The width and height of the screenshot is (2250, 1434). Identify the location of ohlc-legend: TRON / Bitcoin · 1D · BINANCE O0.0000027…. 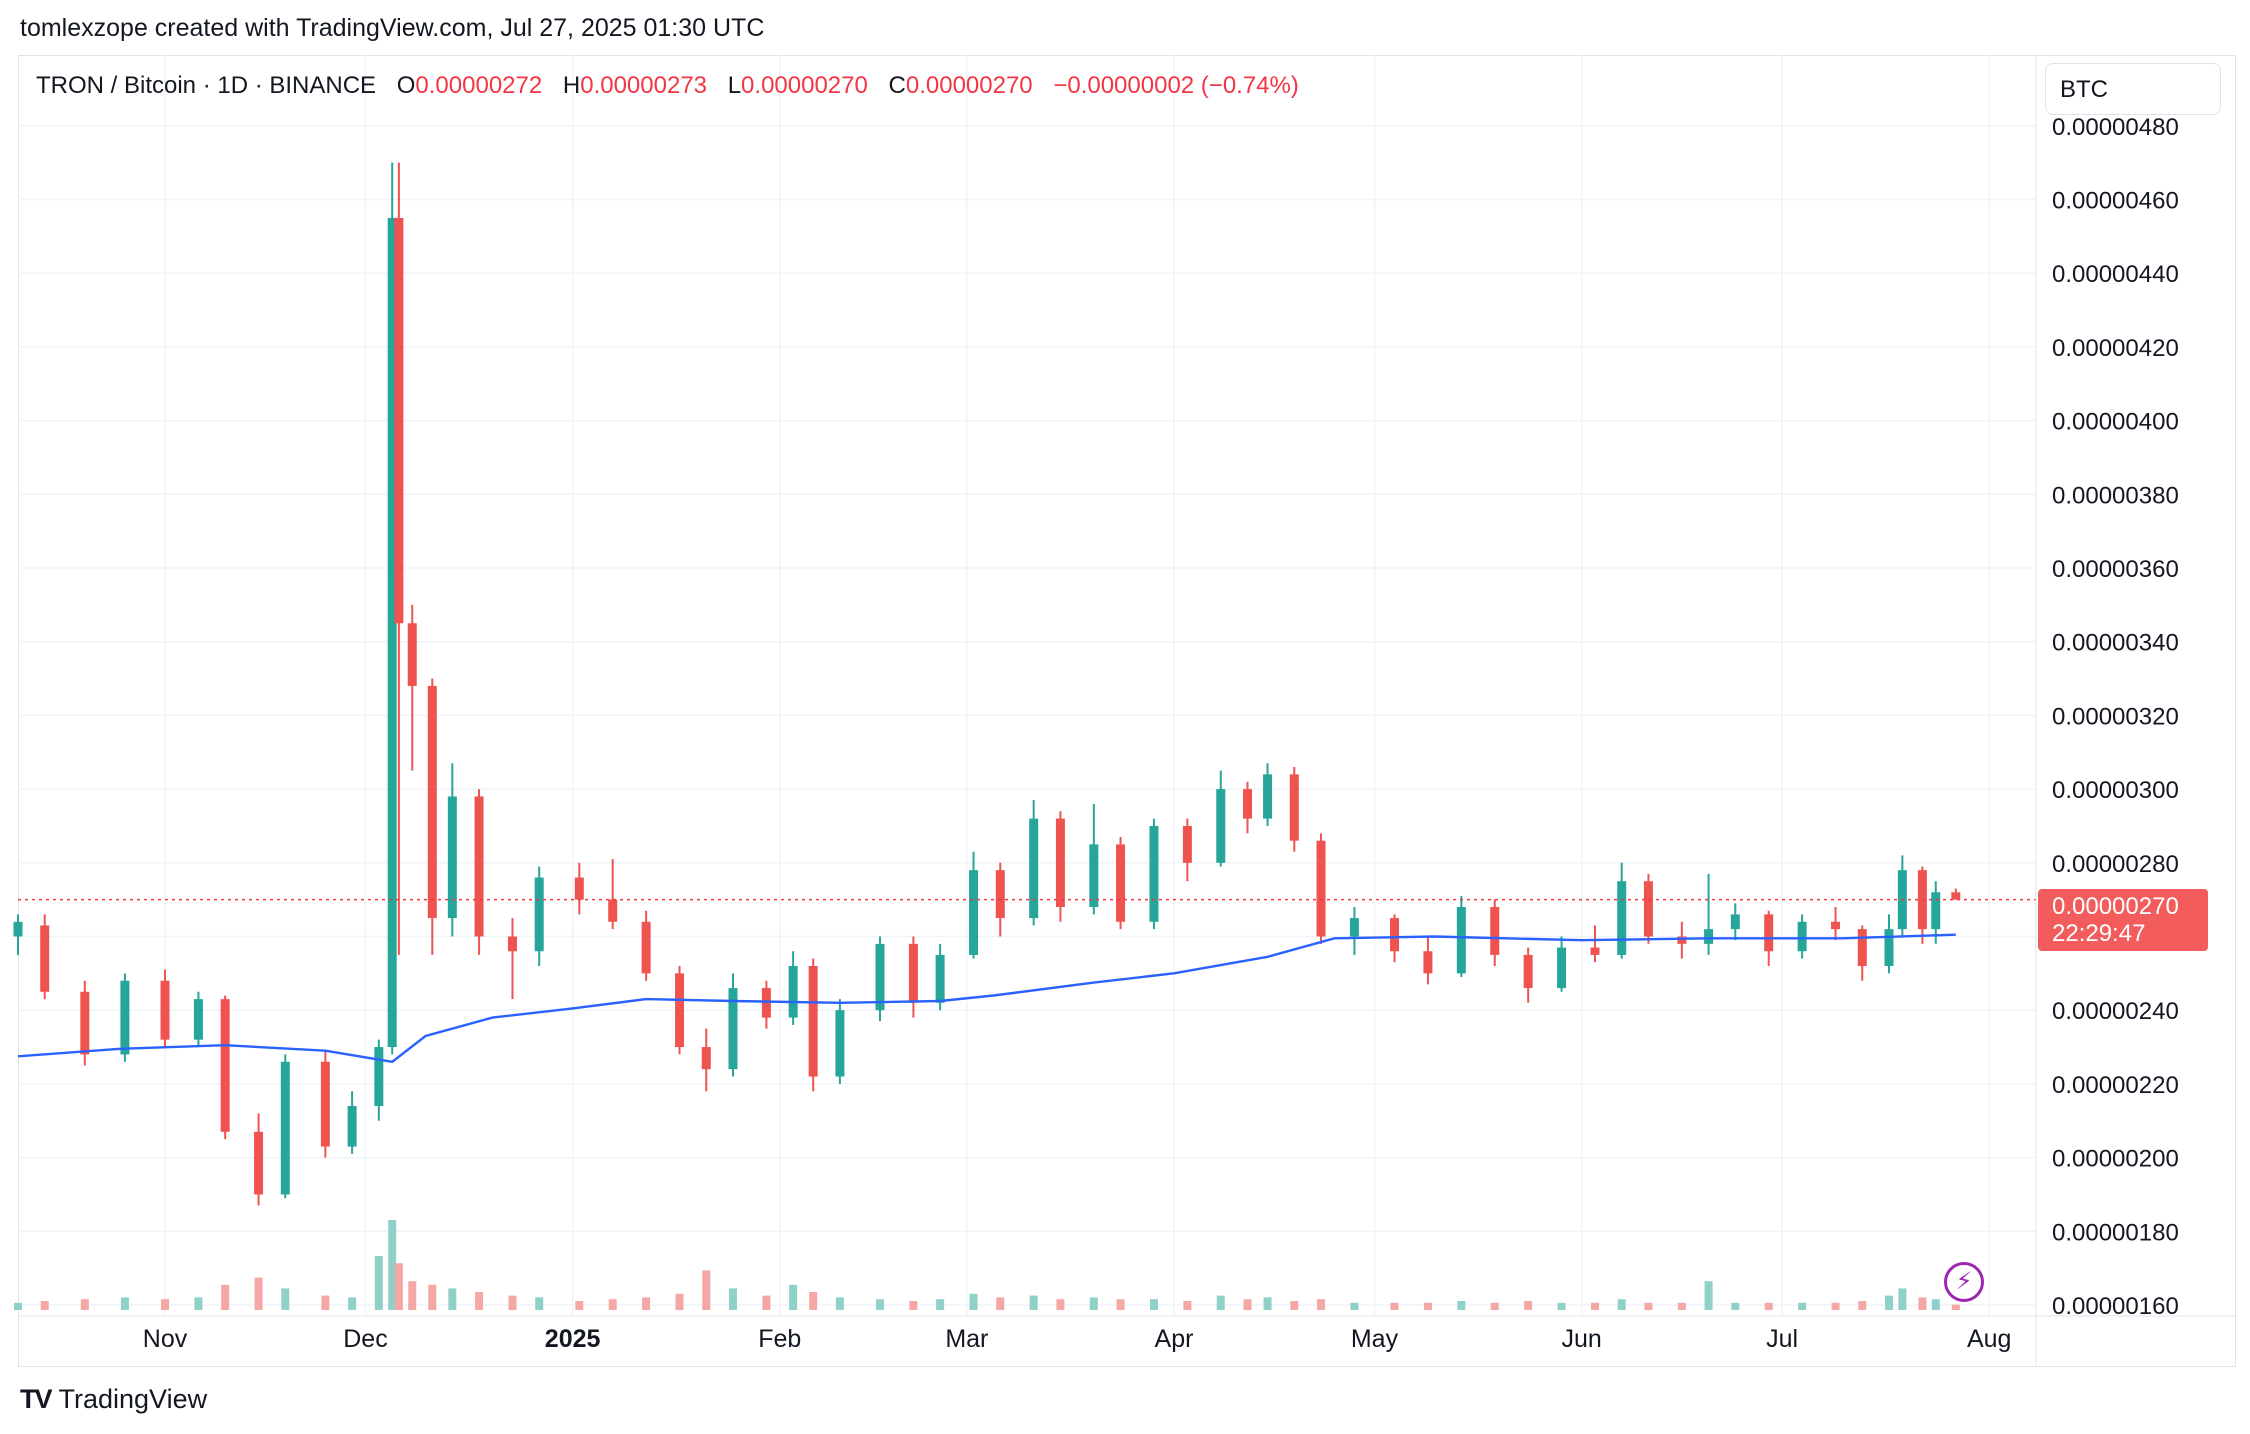
(667, 86).